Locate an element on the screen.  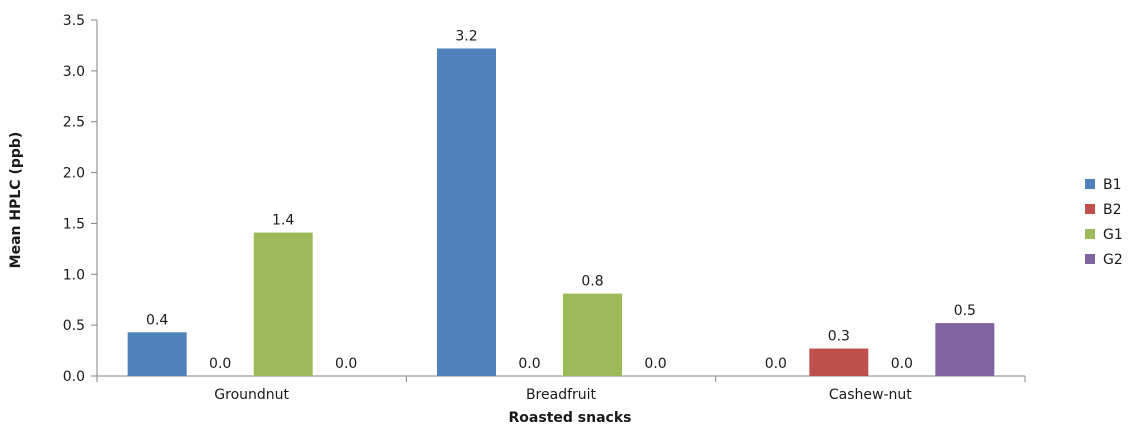
bar-g2 is located at coordinates (965, 349).